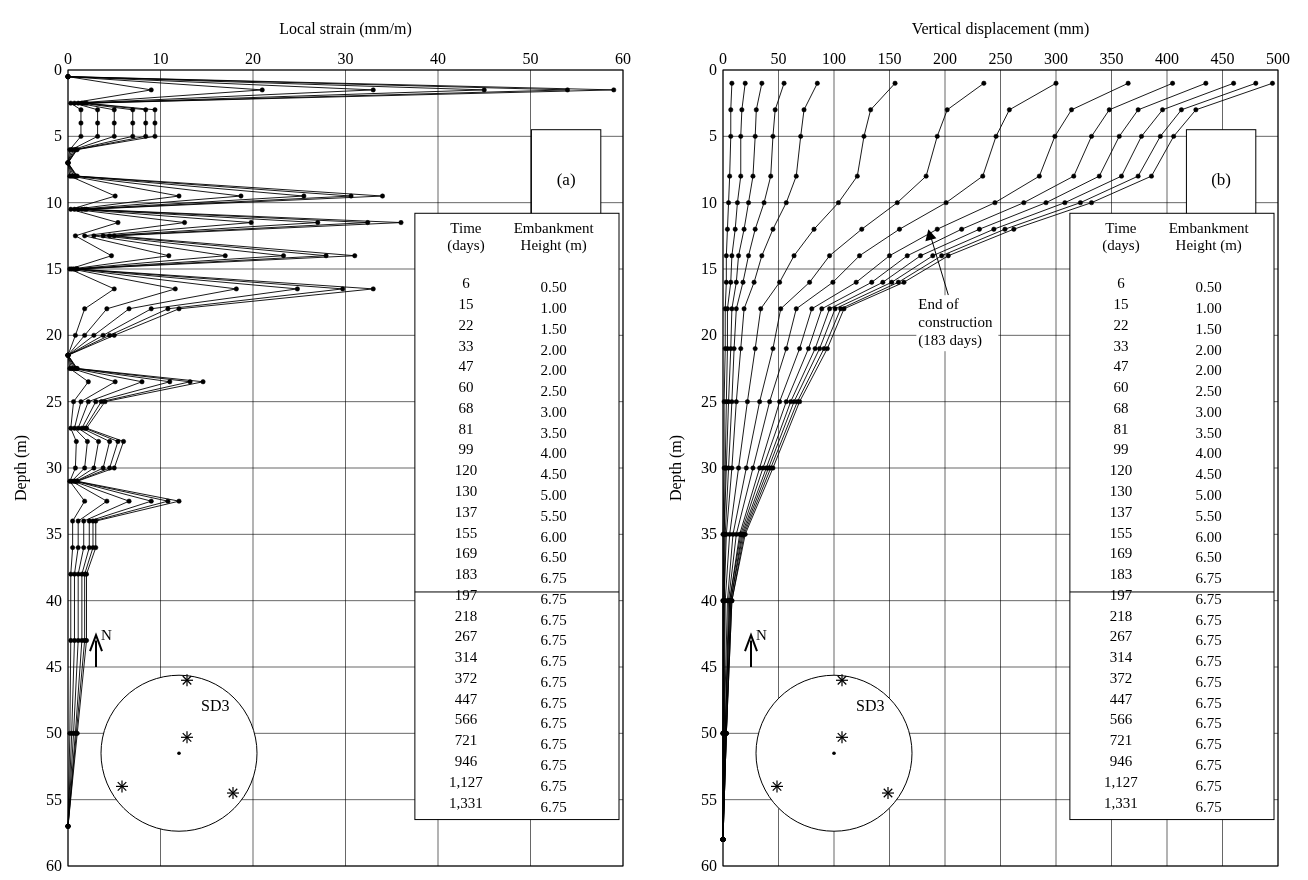  I want to click on x-tick-label: 50, so click(778, 58).